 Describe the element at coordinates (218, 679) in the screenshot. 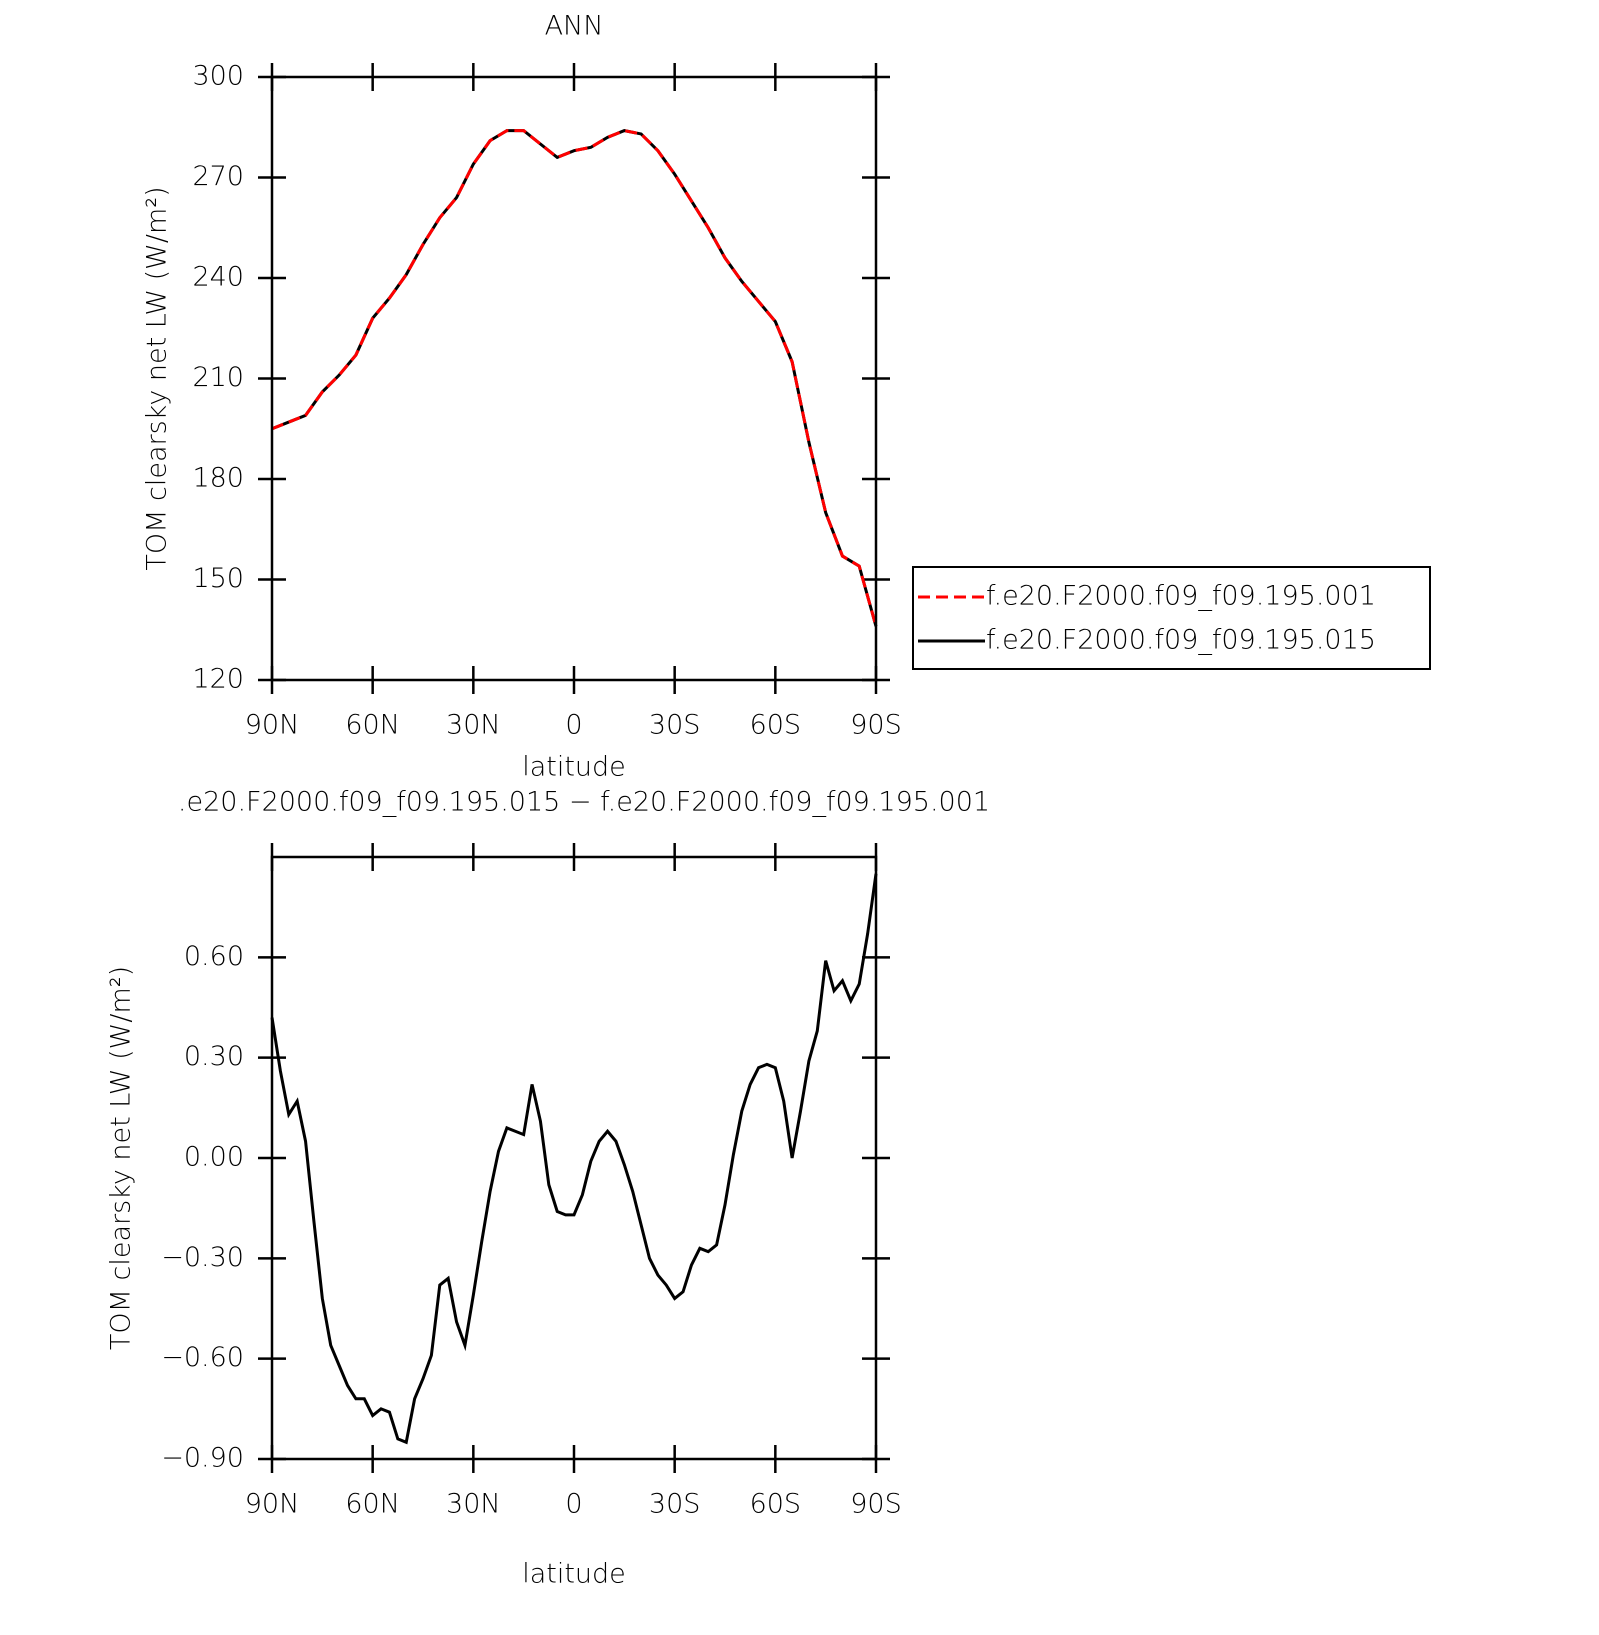

I see `y-tick-label: 120` at that location.